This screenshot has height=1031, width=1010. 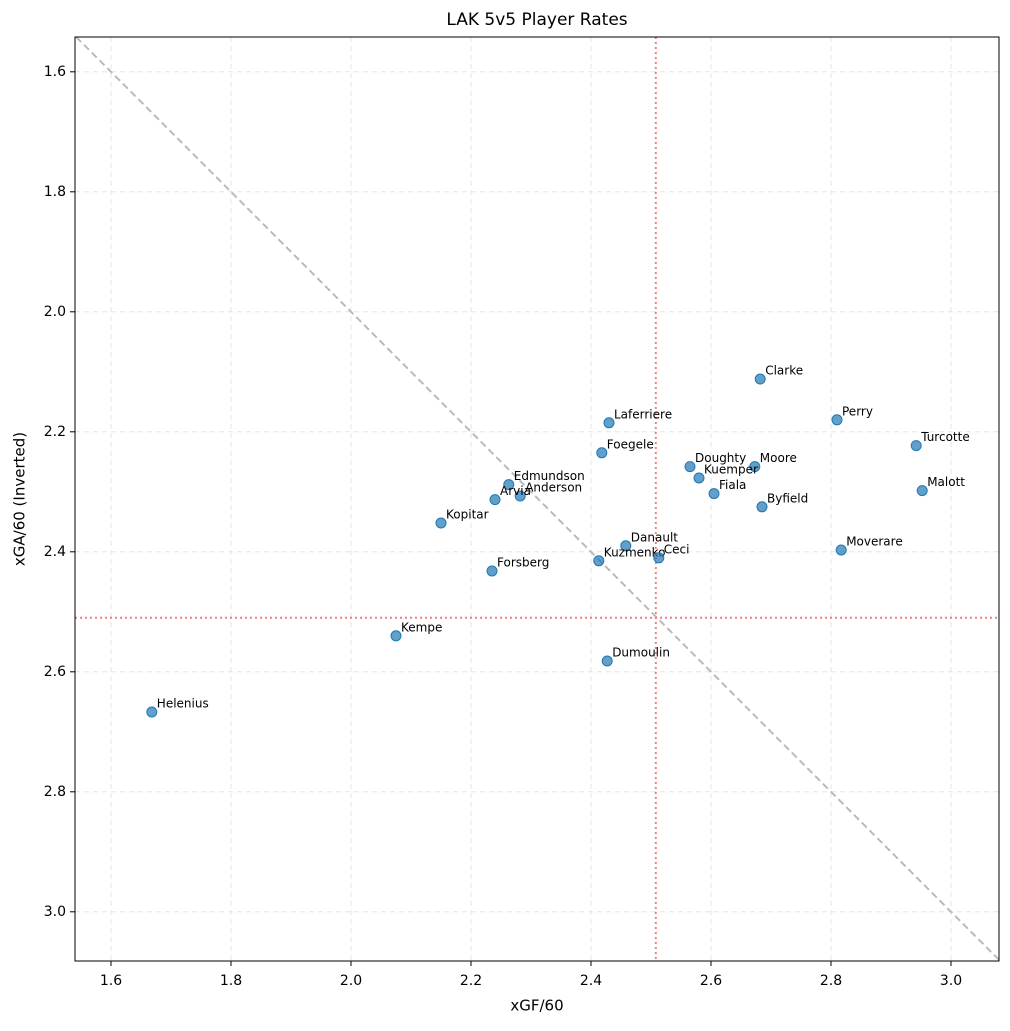 What do you see at coordinates (732, 485) in the screenshot?
I see `point-label: Fiala` at bounding box center [732, 485].